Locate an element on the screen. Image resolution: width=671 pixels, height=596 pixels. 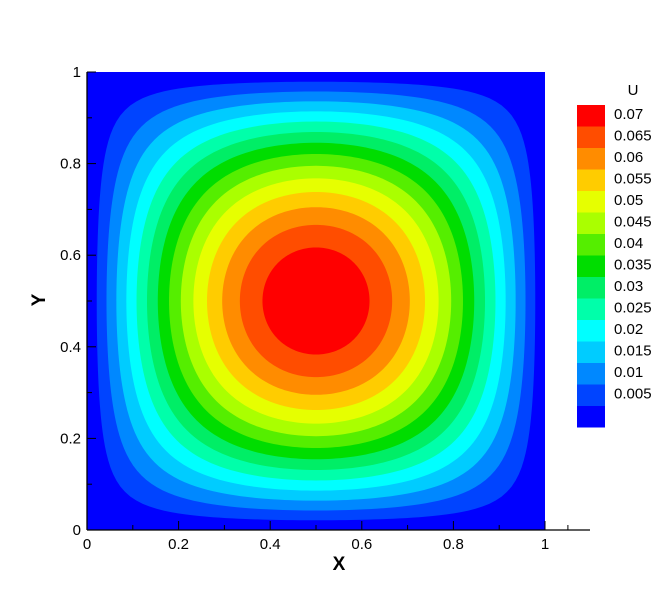
x-tick-label: 1 is located at coordinates (545, 544).